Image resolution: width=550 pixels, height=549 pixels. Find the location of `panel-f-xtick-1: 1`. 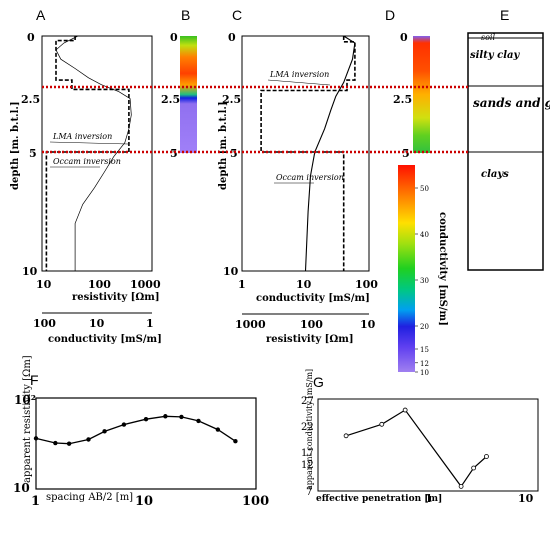

panel-f-xtick-1: 1 is located at coordinates (35, 501).